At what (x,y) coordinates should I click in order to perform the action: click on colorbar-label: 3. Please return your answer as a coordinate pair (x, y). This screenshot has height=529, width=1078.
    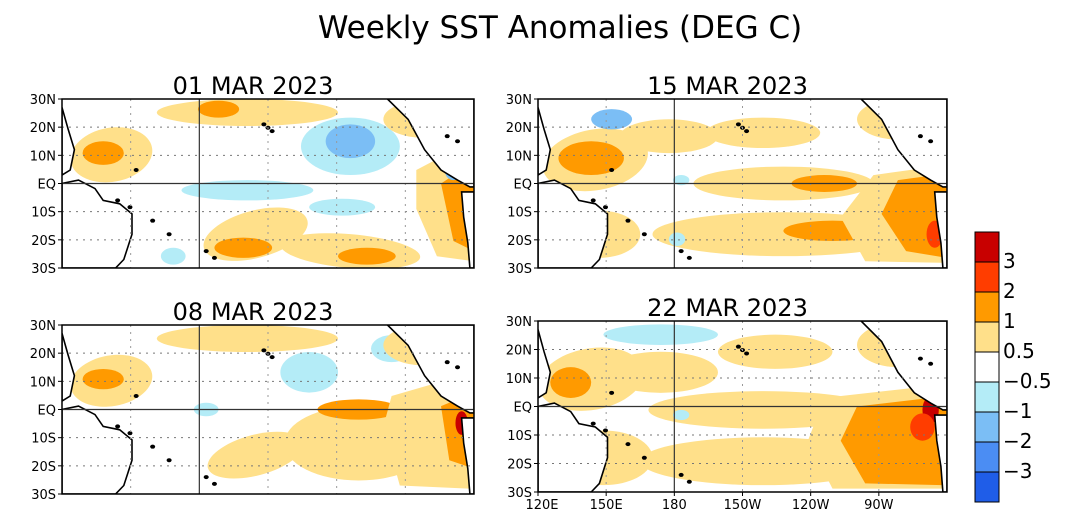
    Looking at the image, I should click on (1009, 261).